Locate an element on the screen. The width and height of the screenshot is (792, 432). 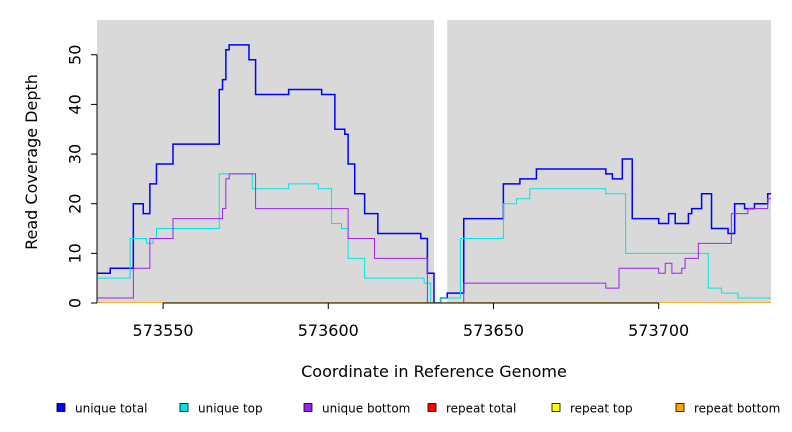
x-tick-label: 573550 is located at coordinates (163, 330).